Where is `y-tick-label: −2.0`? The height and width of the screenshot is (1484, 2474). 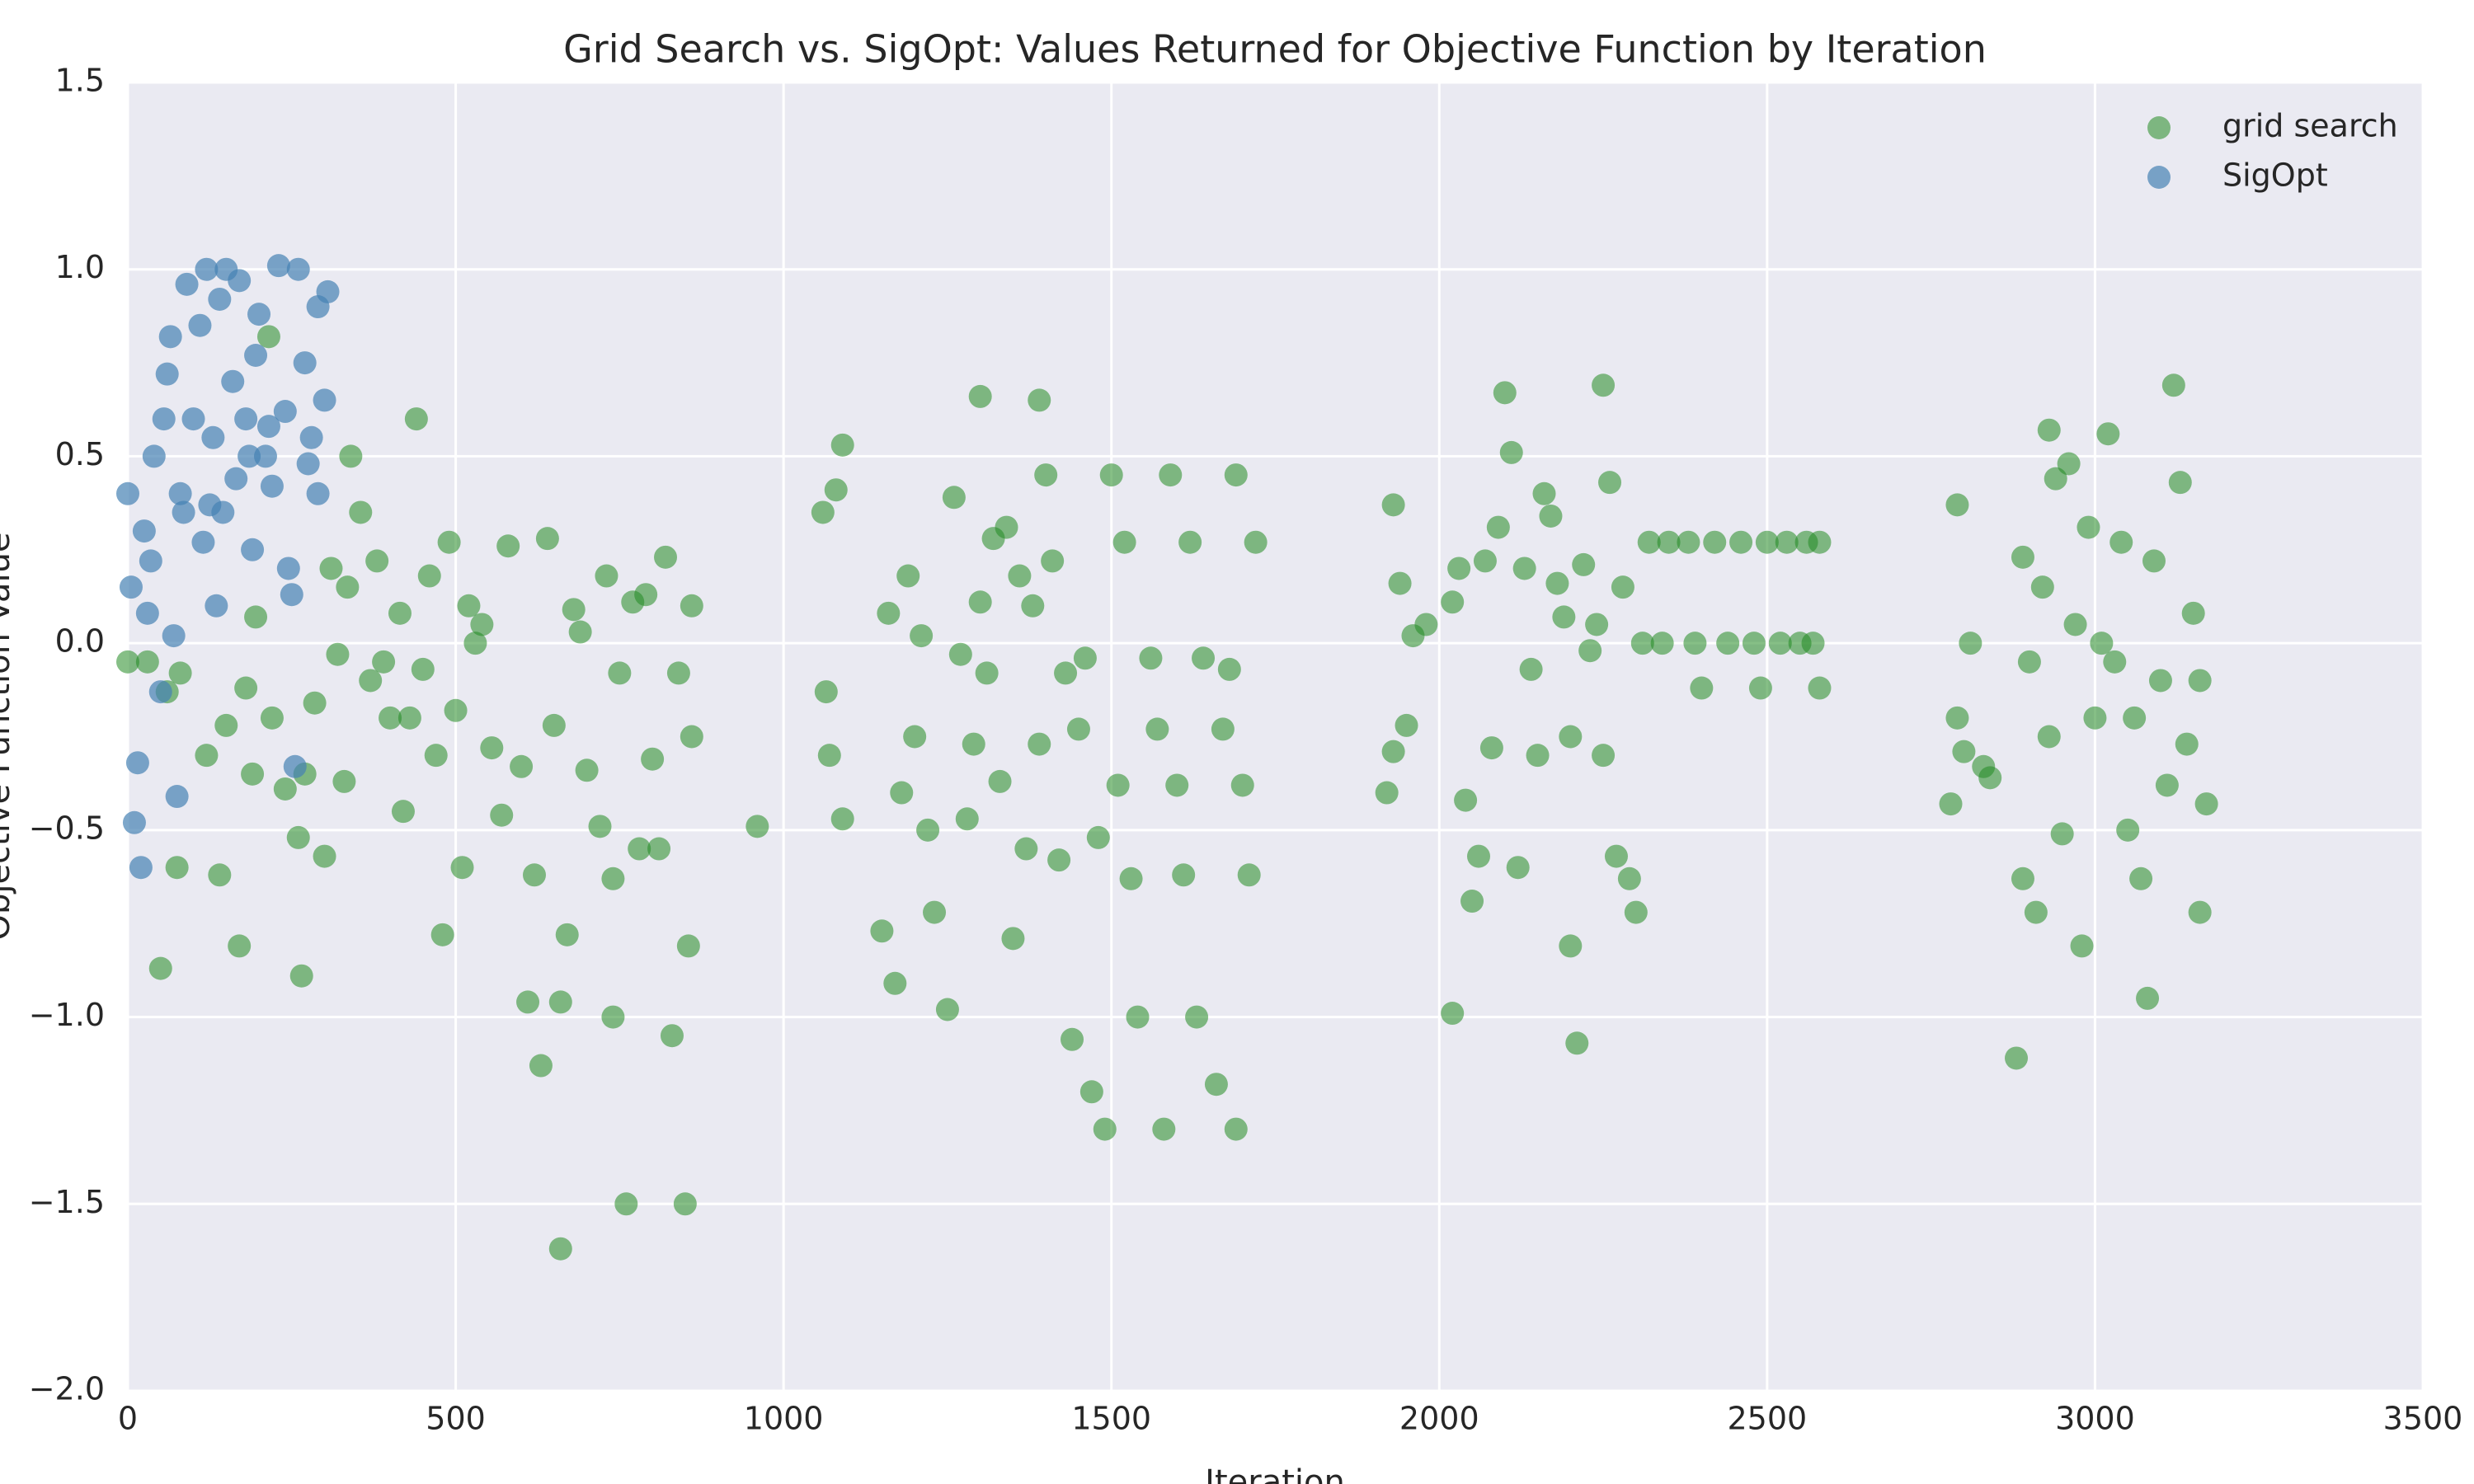 y-tick-label: −2.0 is located at coordinates (67, 1389).